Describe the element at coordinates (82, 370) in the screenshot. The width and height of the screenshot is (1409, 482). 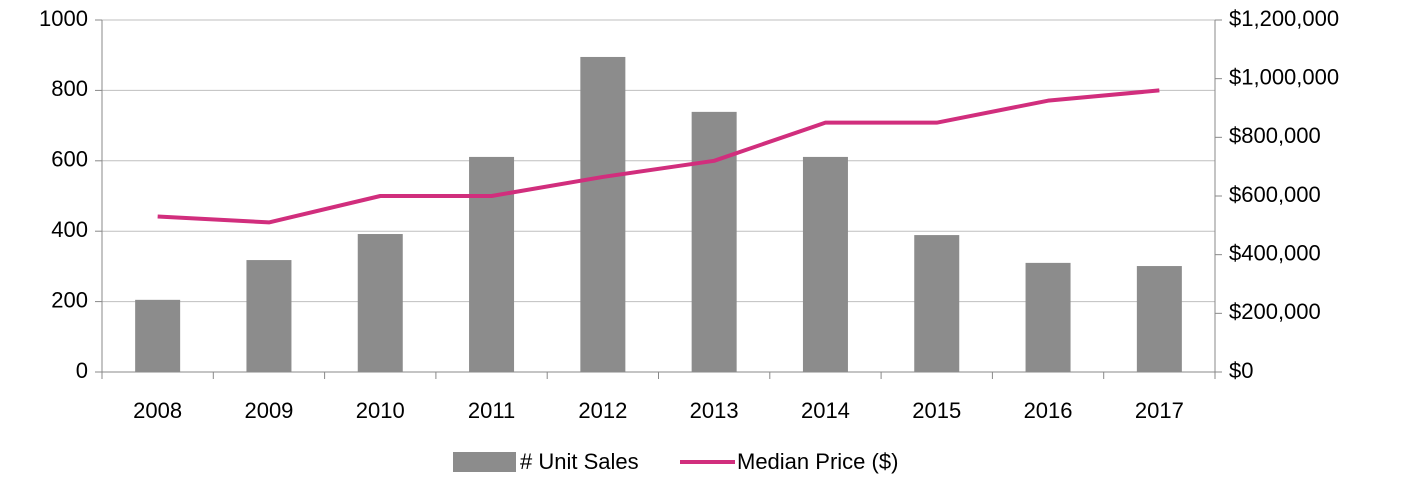
I see `y-tick-label: 0` at that location.